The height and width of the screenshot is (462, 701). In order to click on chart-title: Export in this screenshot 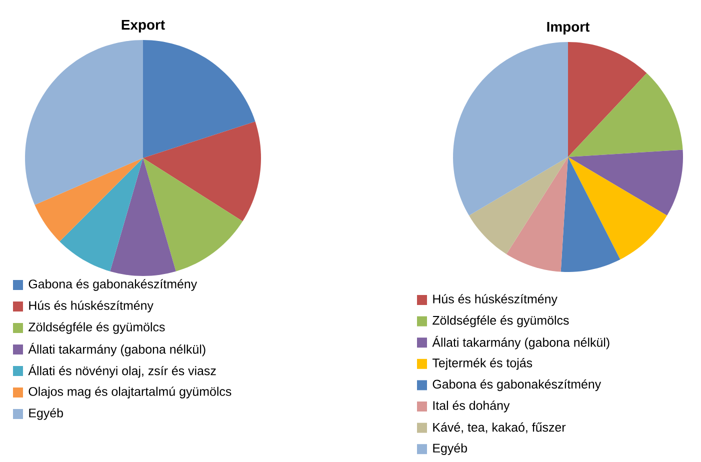, I will do `click(143, 26)`.